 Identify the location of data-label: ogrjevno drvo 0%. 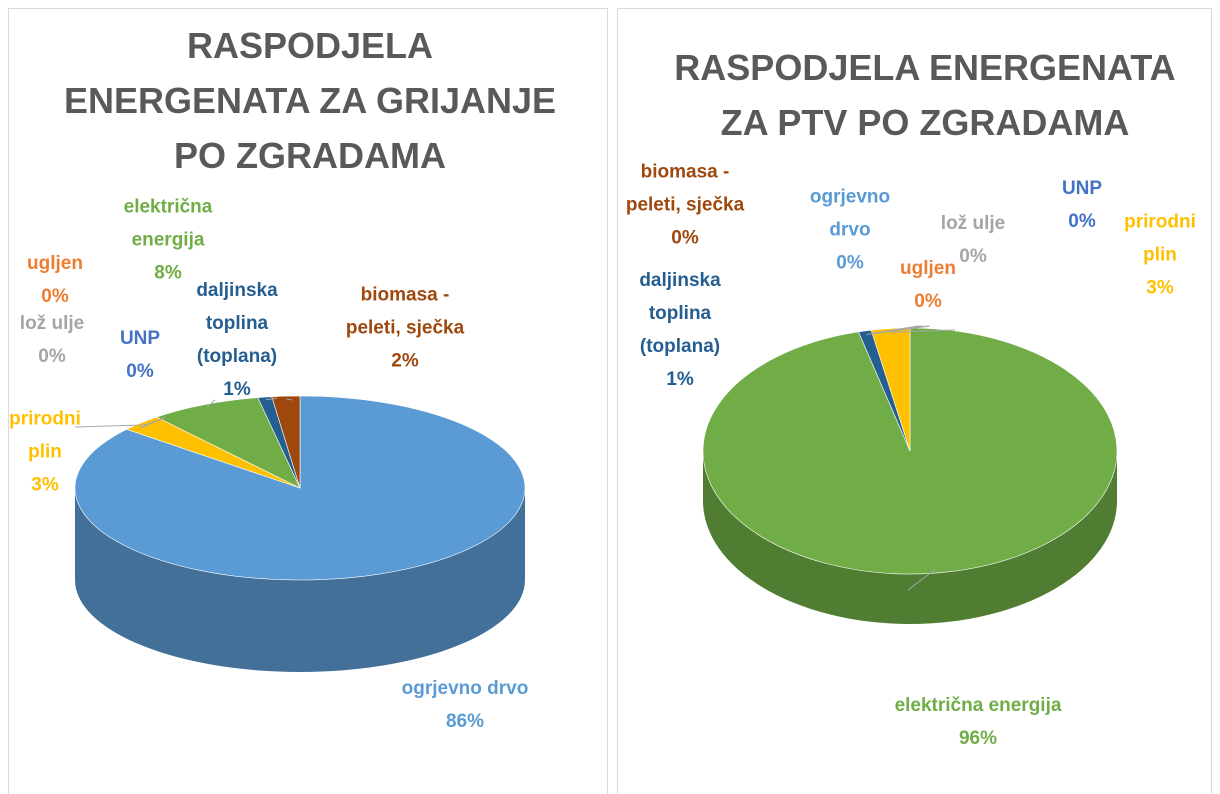
(850, 230).